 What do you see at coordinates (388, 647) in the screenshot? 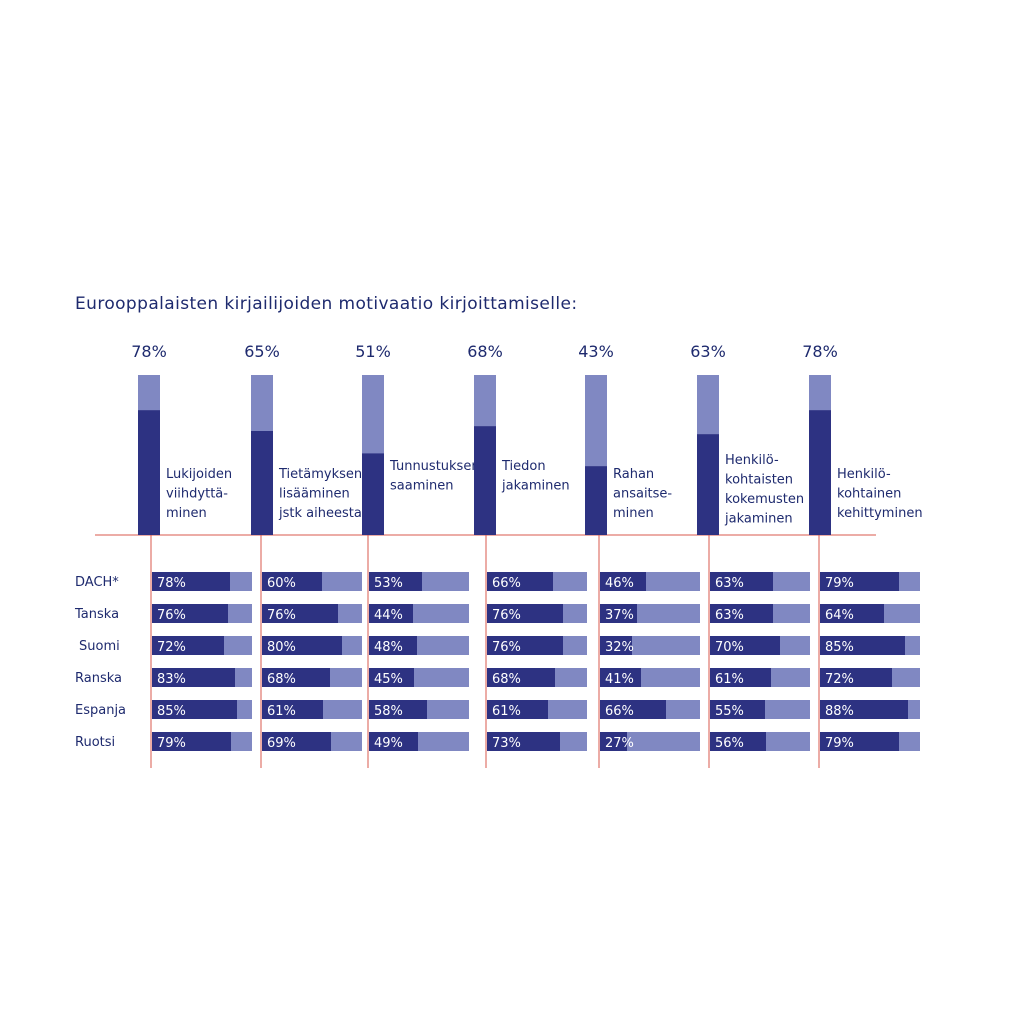
I see `country-bar-label: 48%` at bounding box center [388, 647].